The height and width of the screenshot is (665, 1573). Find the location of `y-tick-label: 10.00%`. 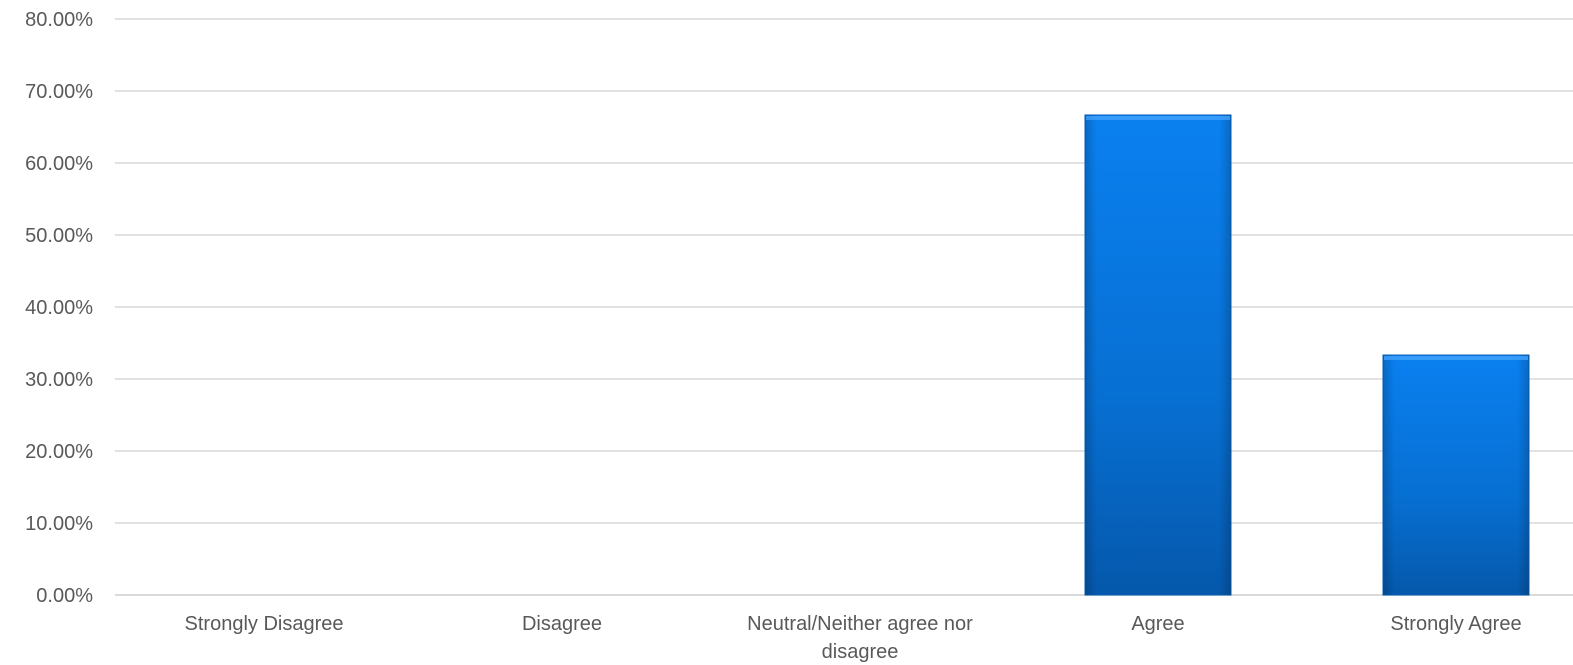

y-tick-label: 10.00% is located at coordinates (59, 524).